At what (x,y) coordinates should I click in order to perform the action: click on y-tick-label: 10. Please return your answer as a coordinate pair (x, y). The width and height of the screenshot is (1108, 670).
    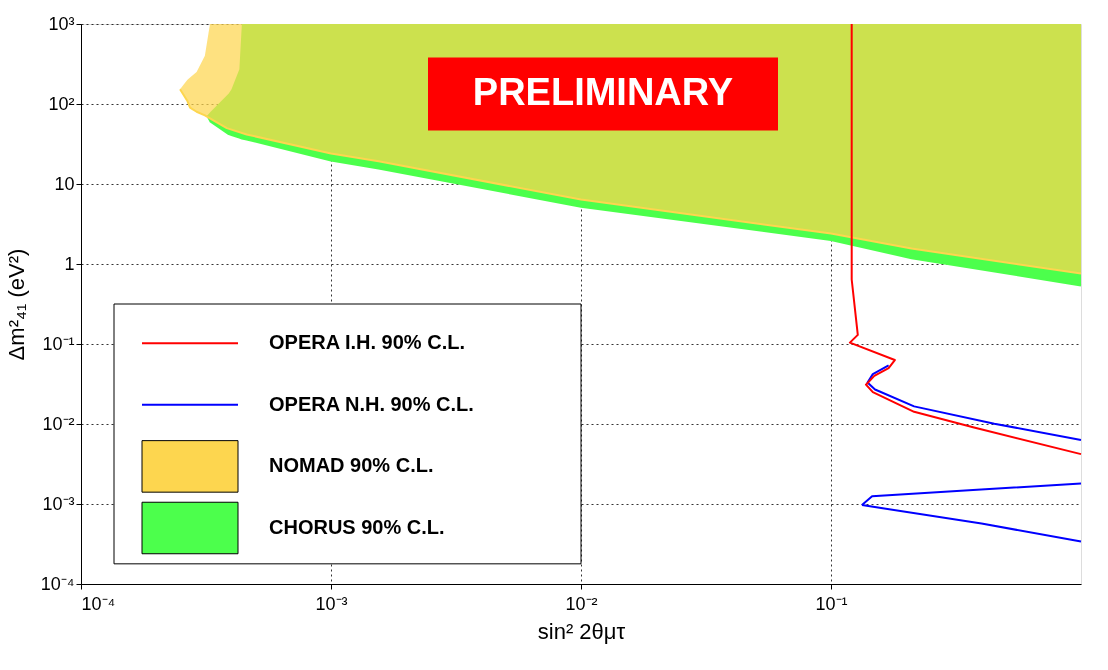
    Looking at the image, I should click on (64, 183).